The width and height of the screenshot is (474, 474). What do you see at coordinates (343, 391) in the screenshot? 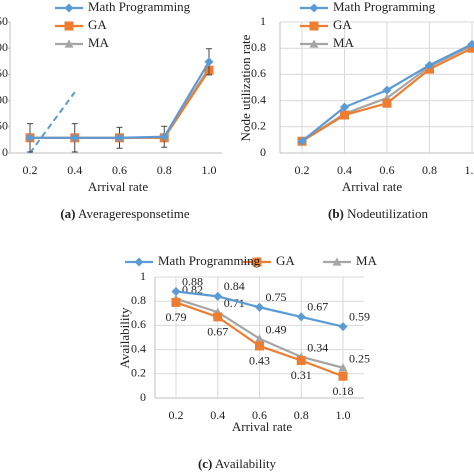
I see `value-label: 0.18` at bounding box center [343, 391].